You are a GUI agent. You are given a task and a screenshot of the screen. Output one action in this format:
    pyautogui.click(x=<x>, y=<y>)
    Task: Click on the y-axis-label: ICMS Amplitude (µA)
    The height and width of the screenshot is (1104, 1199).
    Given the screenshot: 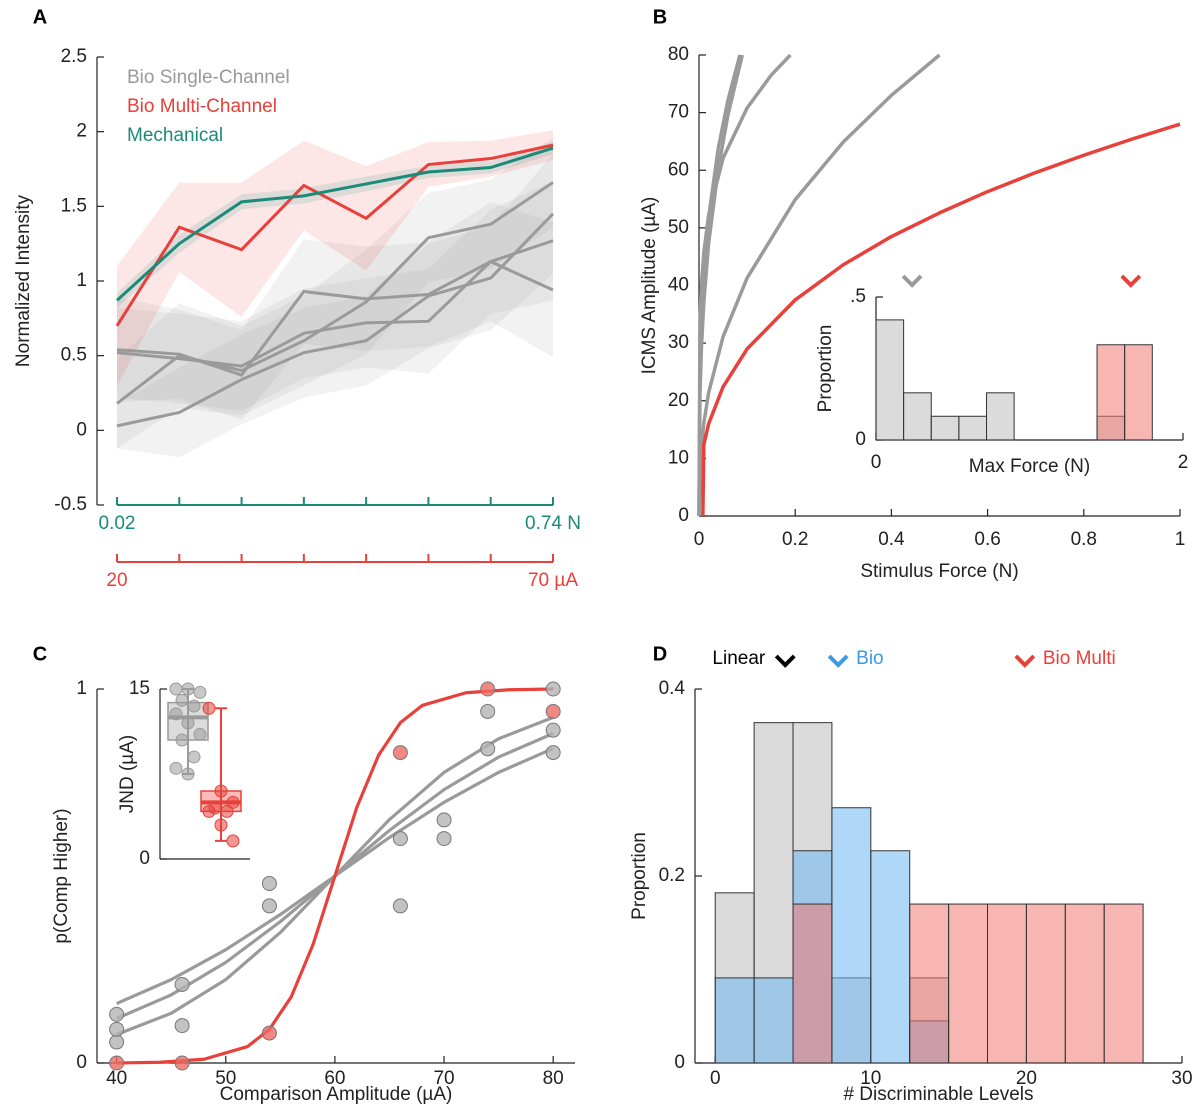 What is the action you would take?
    pyautogui.click(x=649, y=286)
    